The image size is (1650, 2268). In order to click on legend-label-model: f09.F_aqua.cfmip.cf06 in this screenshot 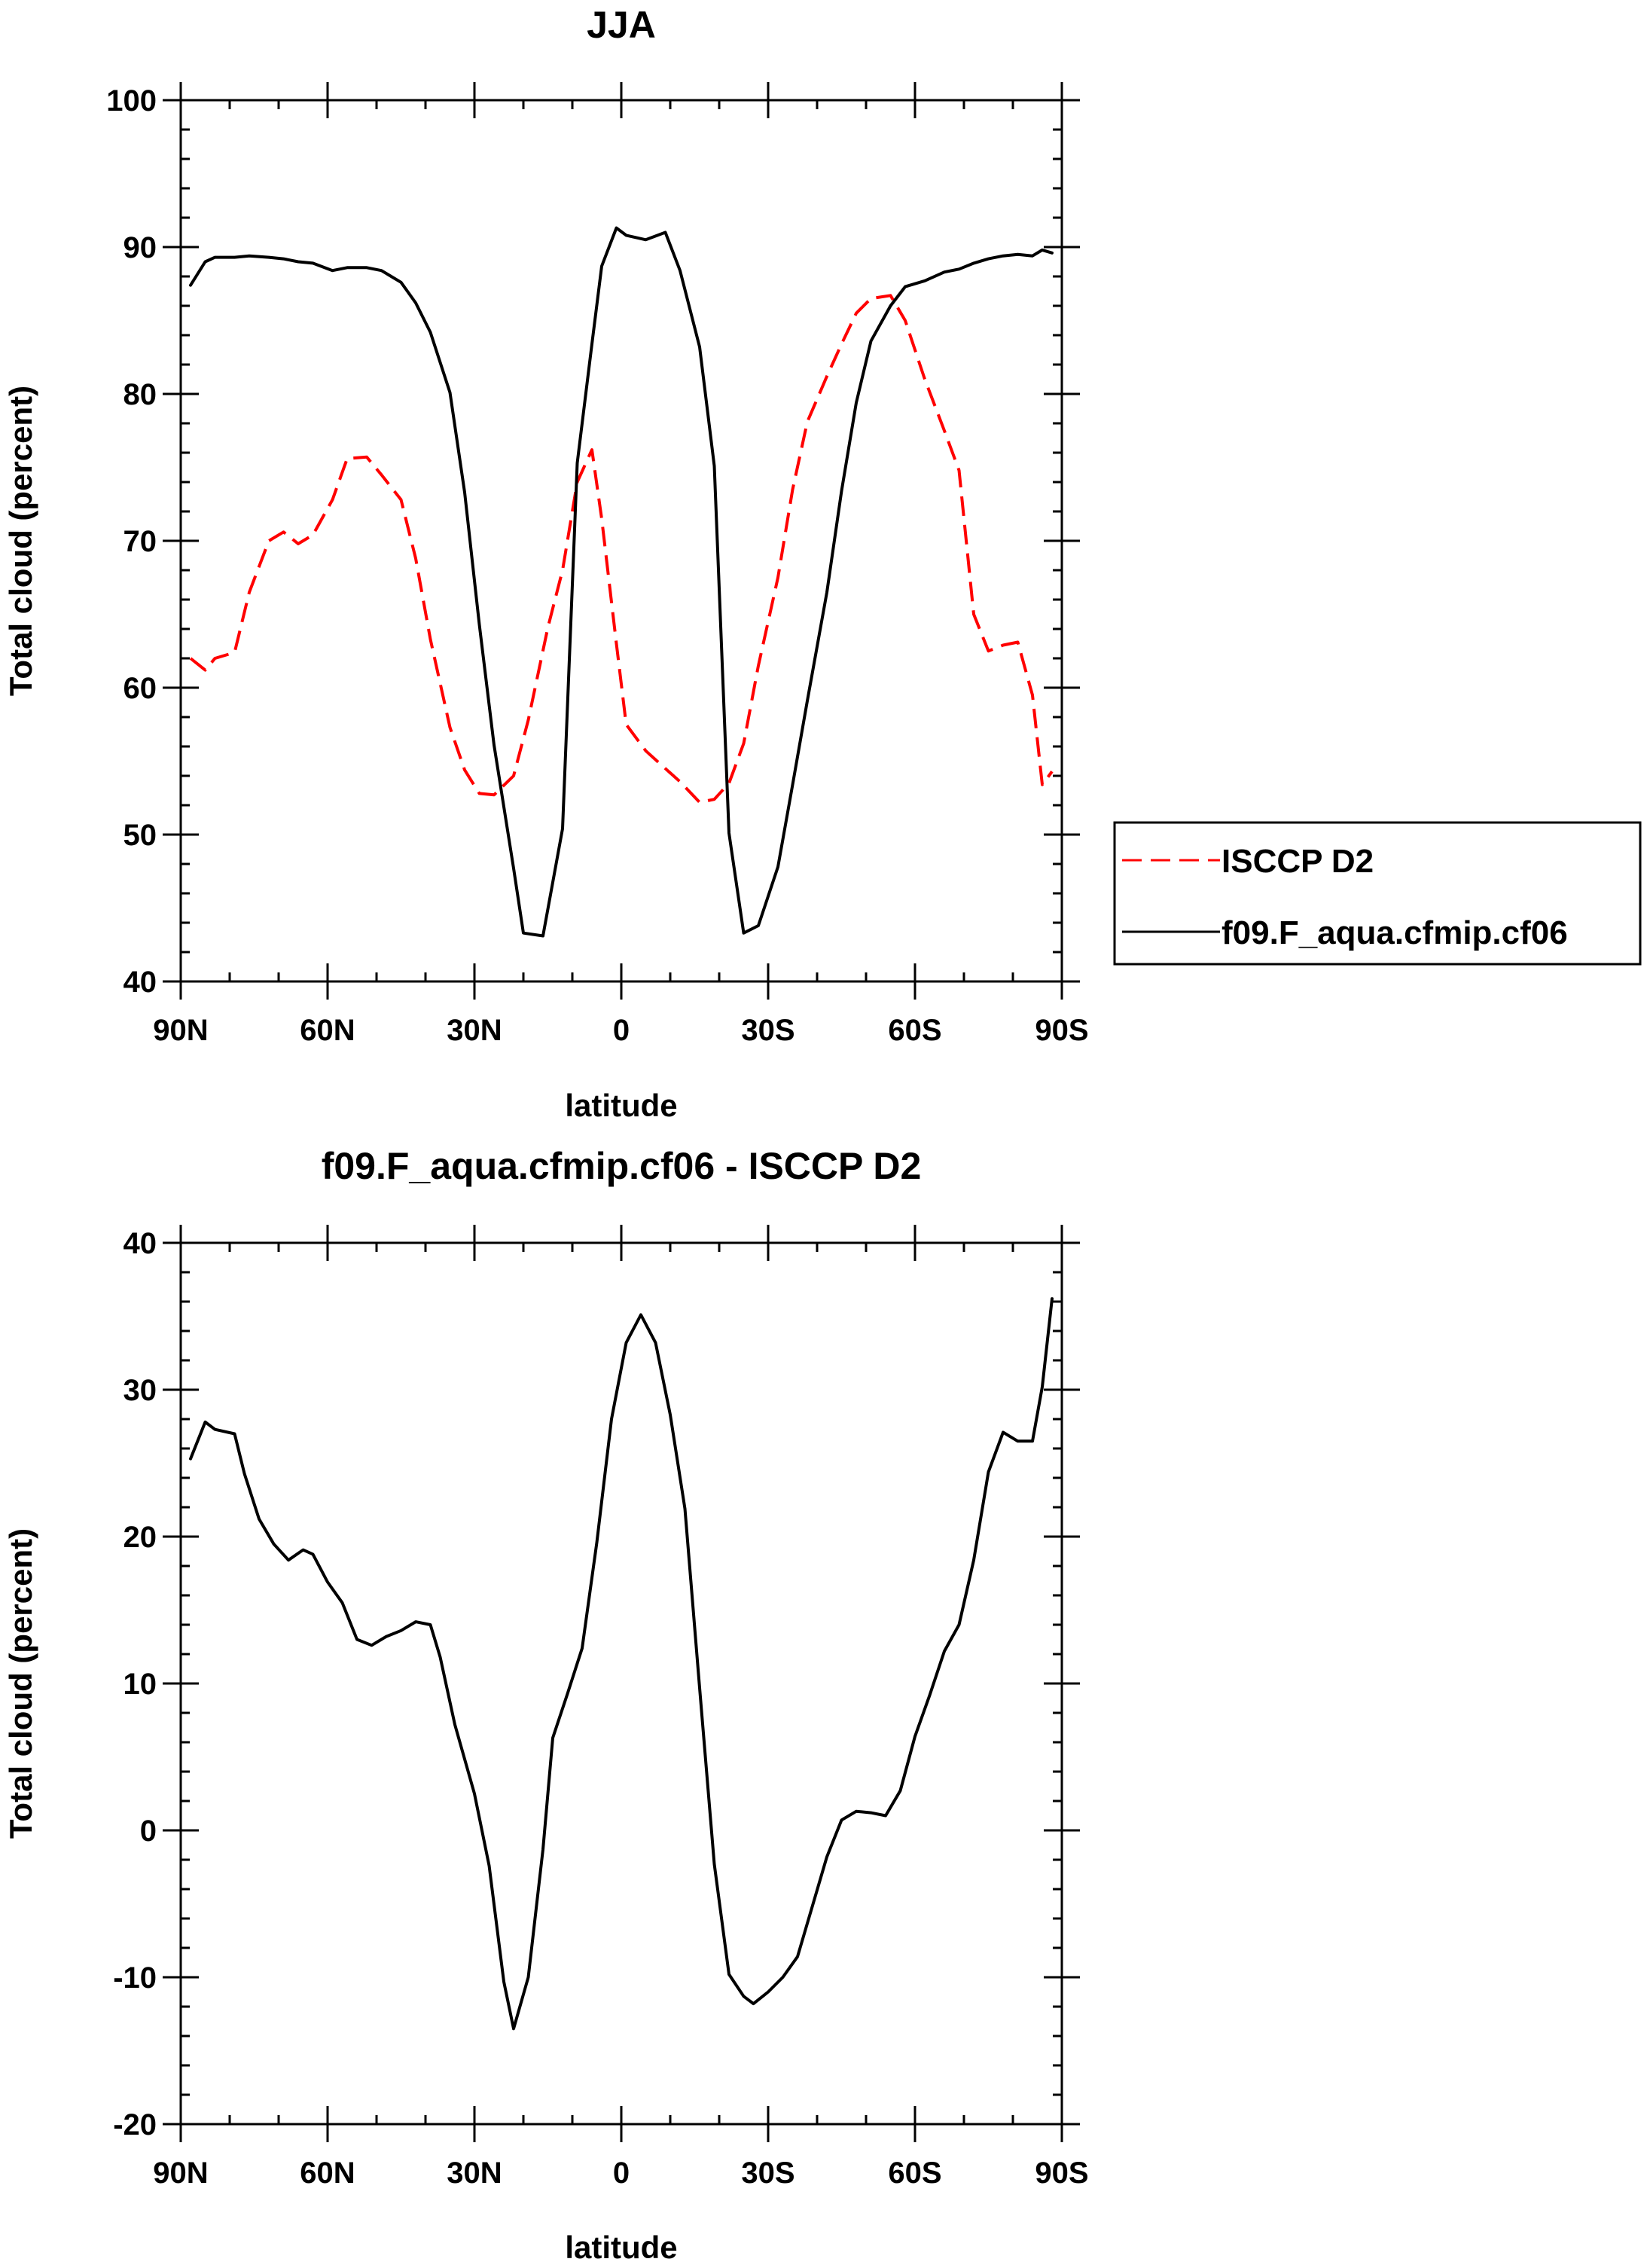, I will do `click(1394, 933)`.